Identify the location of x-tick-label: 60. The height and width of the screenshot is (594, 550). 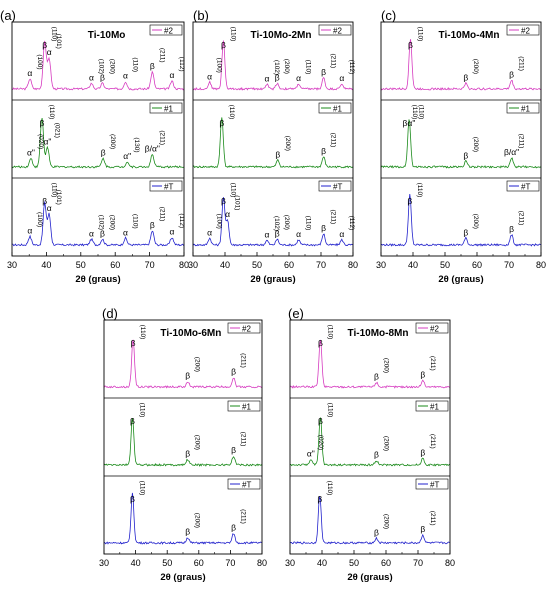
(289, 265).